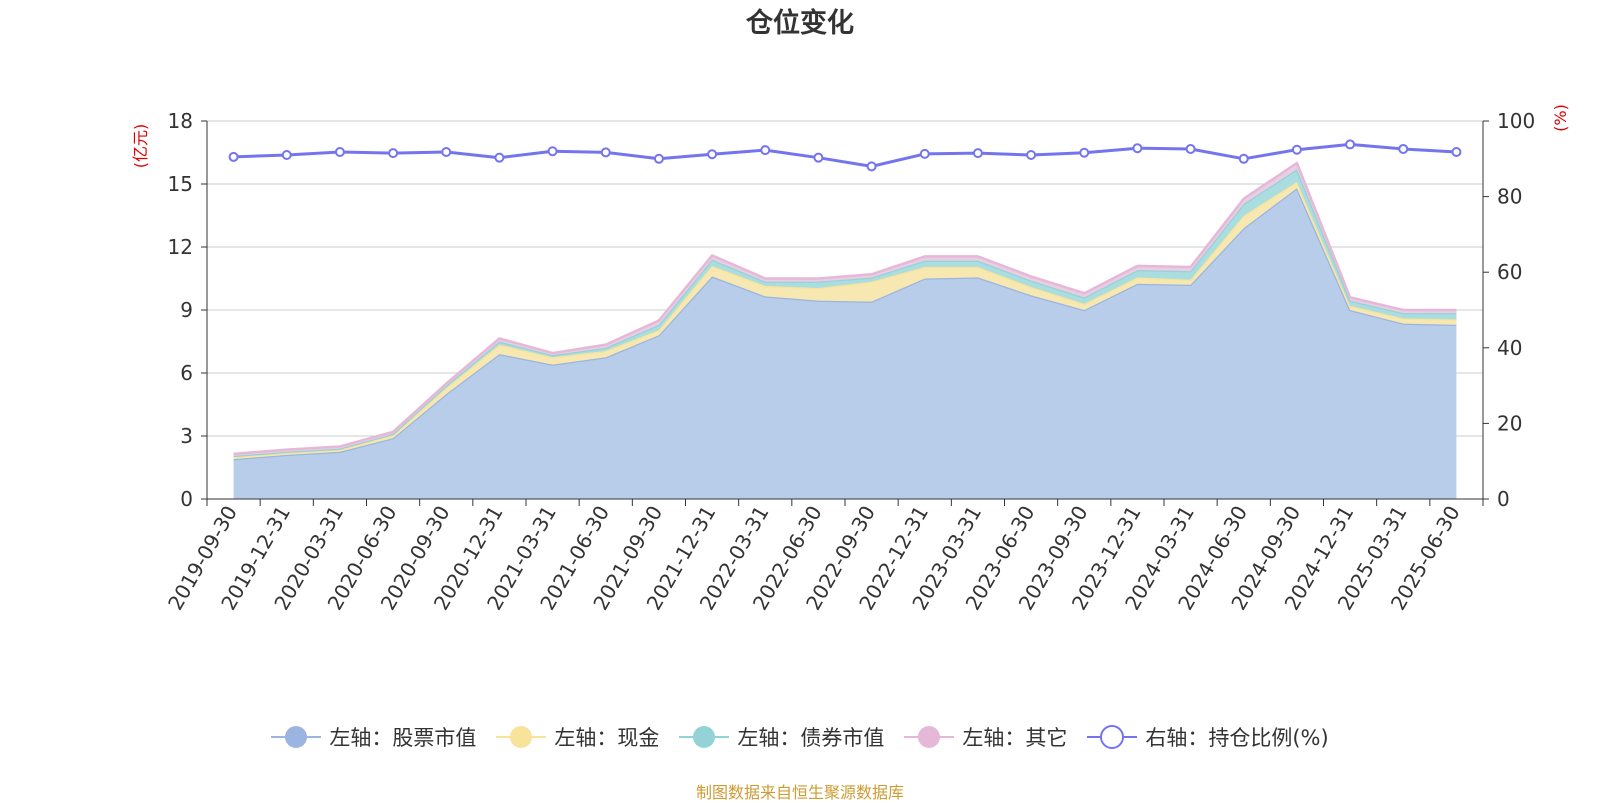 Image resolution: width=1600 pixels, height=803 pixels. What do you see at coordinates (186, 310) in the screenshot?
I see `y-left-tick-label: 9` at bounding box center [186, 310].